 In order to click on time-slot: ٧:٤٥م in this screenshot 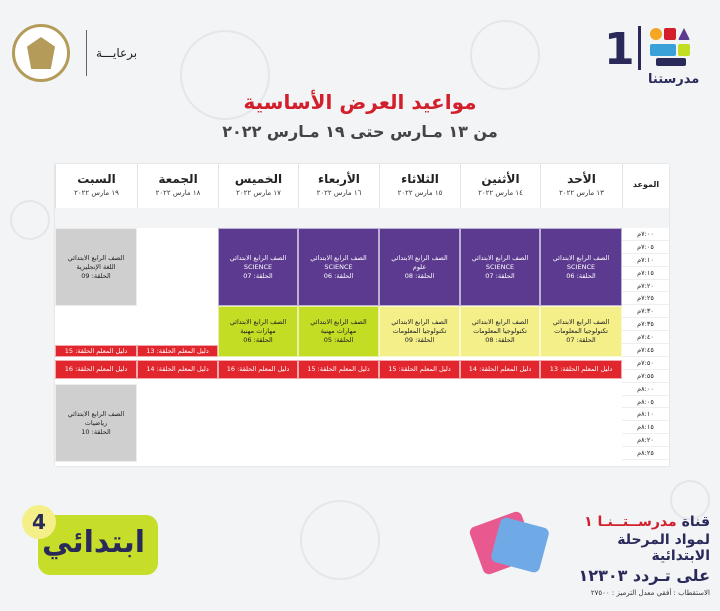, I will do `click(645, 350)`.